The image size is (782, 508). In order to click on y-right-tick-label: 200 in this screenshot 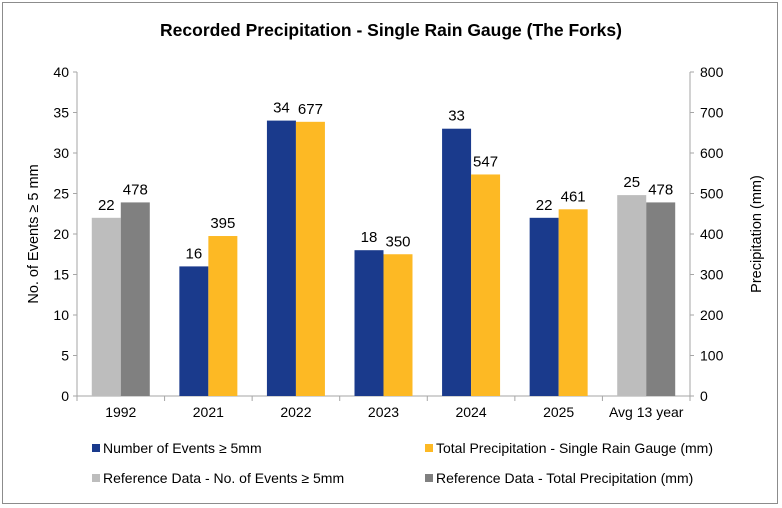, I will do `click(712, 315)`.